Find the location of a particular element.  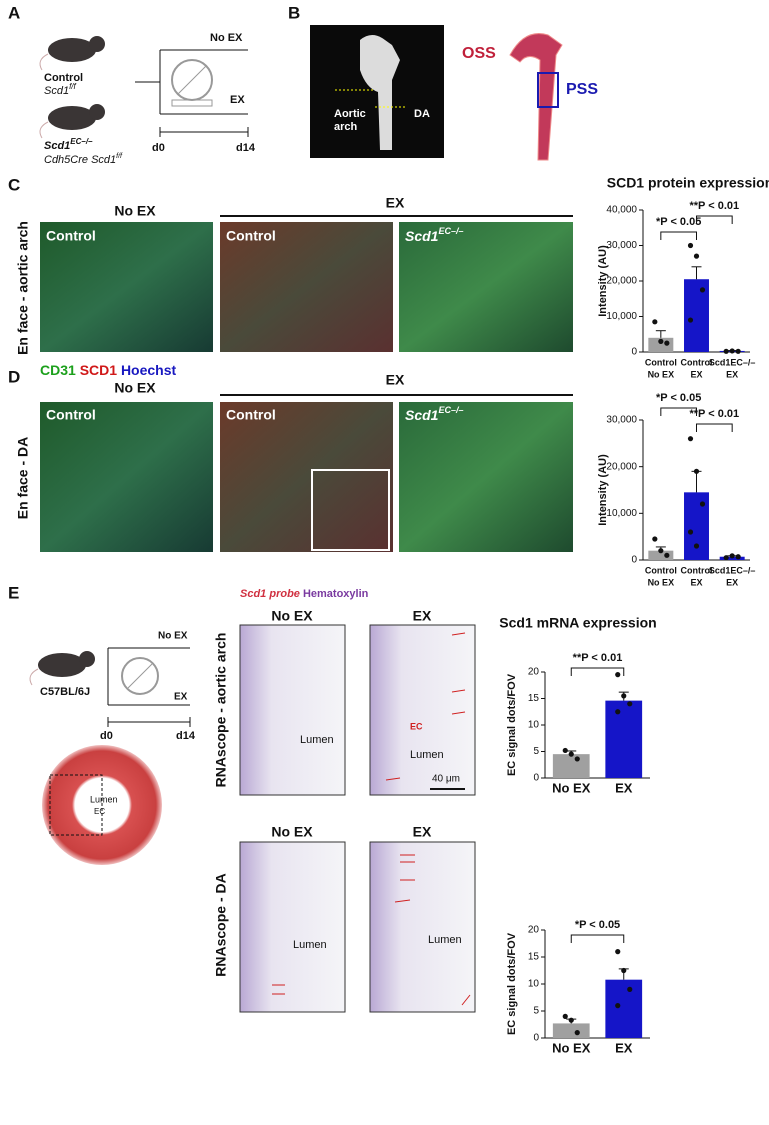

wheel-icon is located at coordinates (140, 676).